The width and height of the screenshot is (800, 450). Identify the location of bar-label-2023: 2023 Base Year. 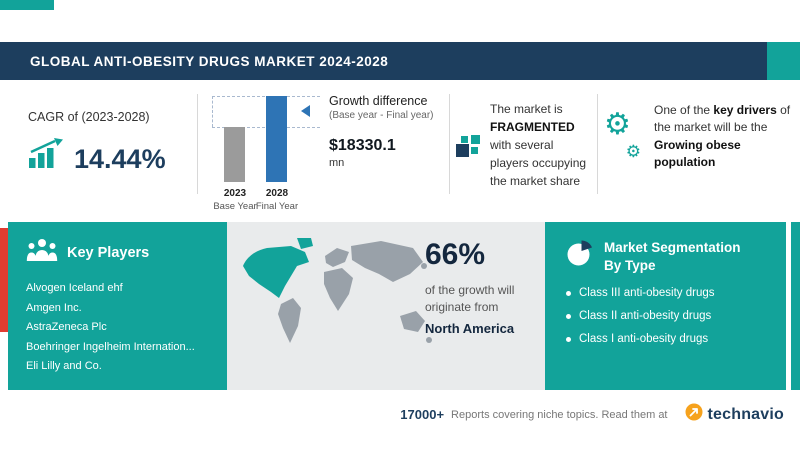
(235, 200).